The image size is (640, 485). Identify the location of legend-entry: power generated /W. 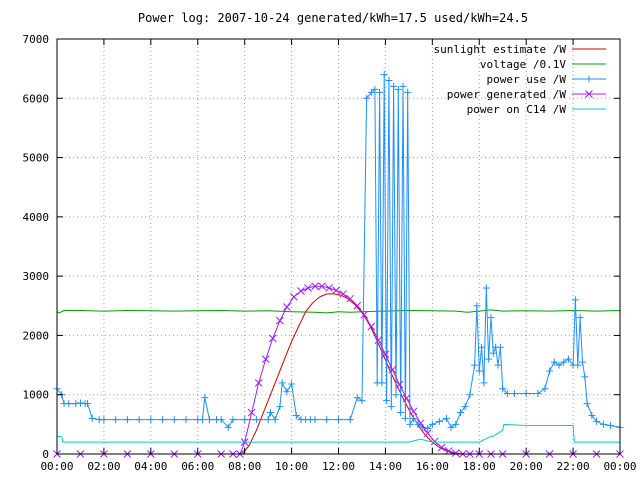
(526, 94).